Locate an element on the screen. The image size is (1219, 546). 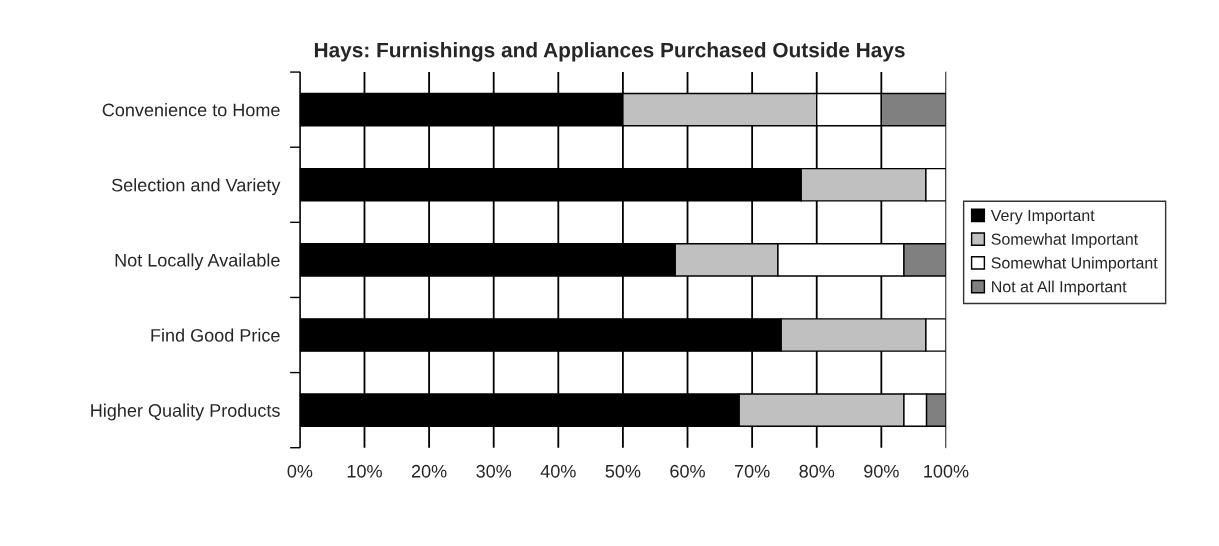
x-tick-label: 30% is located at coordinates (494, 471).